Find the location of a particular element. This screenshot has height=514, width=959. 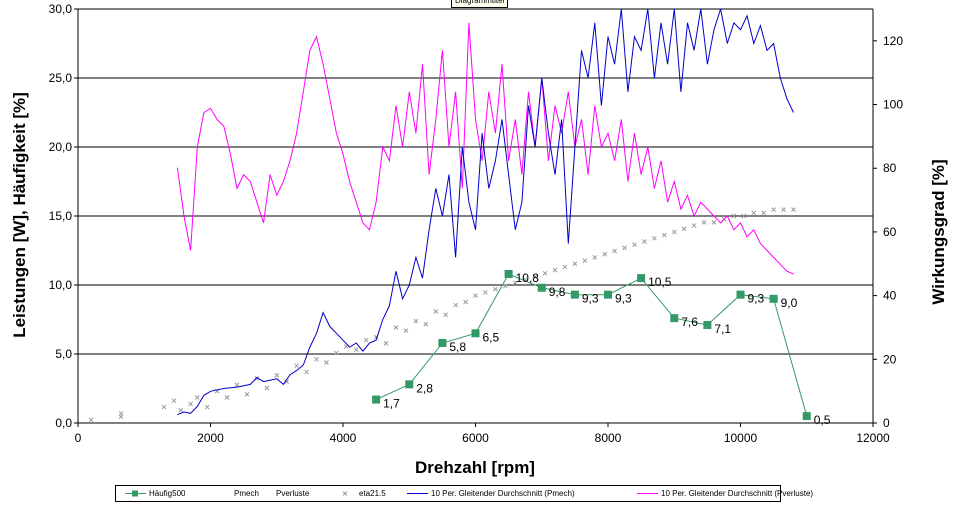

haeufig500-line is located at coordinates (591, 345).